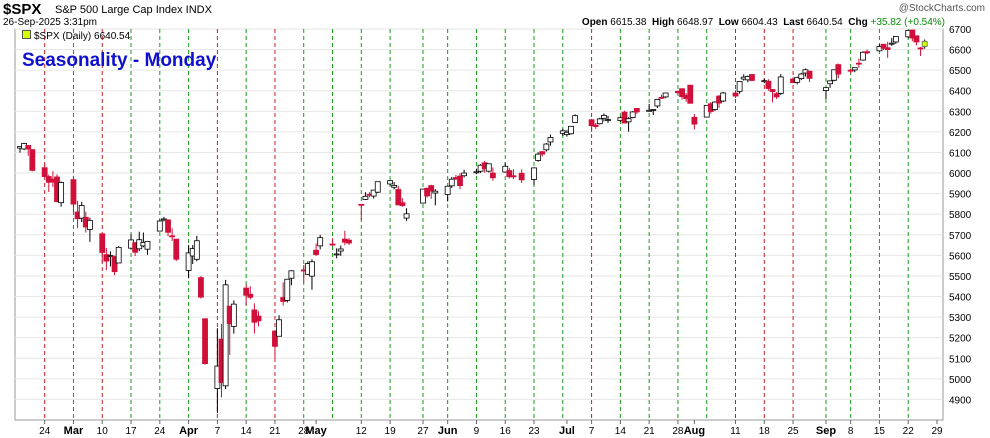 This screenshot has height=438, width=990. Describe the element at coordinates (960, 153) in the screenshot. I see `y-tick-label: 6100` at that location.